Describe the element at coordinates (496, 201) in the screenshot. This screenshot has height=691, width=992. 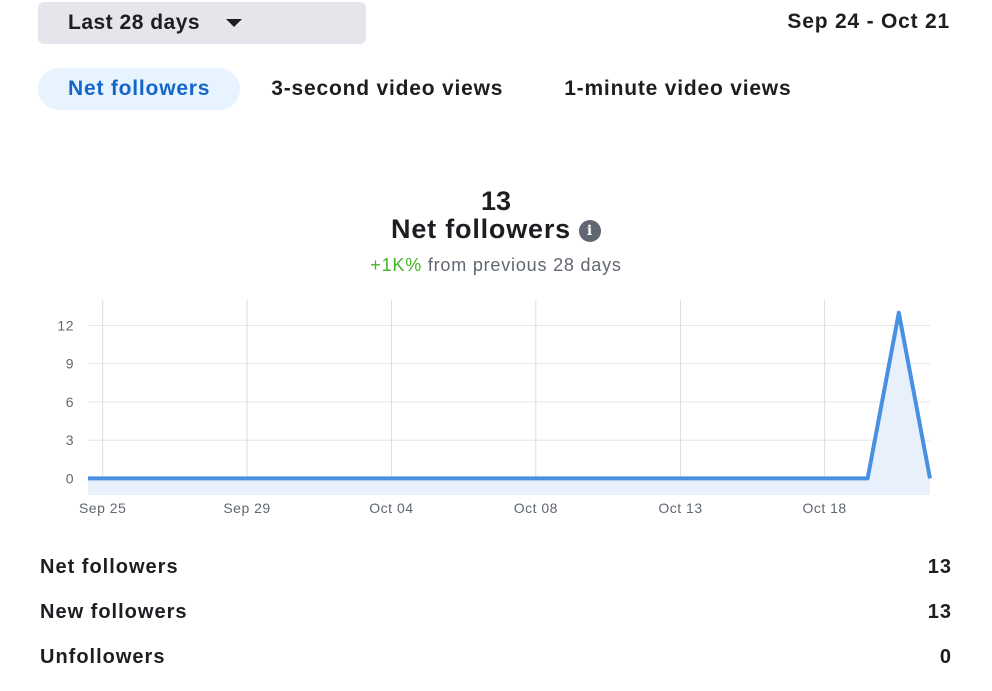
I see `summary-value: 13` at that location.